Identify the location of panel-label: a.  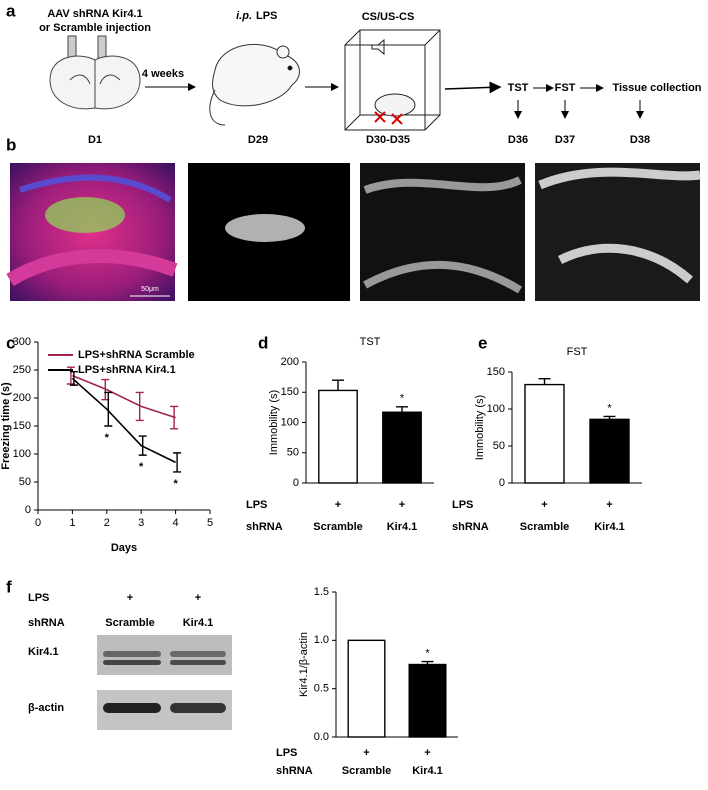
(11, 10).